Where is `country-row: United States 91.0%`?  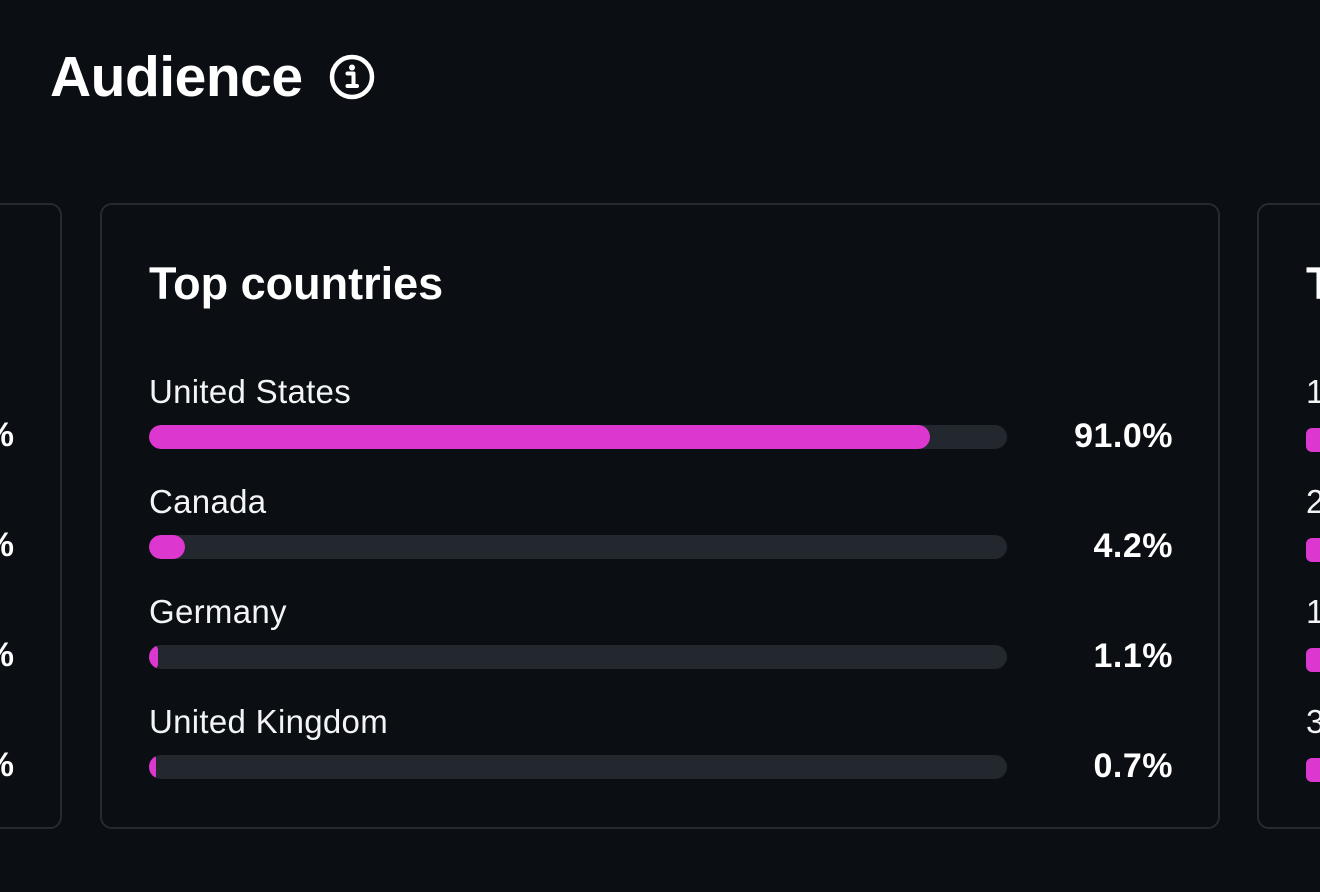 country-row: United States 91.0% is located at coordinates (661, 417).